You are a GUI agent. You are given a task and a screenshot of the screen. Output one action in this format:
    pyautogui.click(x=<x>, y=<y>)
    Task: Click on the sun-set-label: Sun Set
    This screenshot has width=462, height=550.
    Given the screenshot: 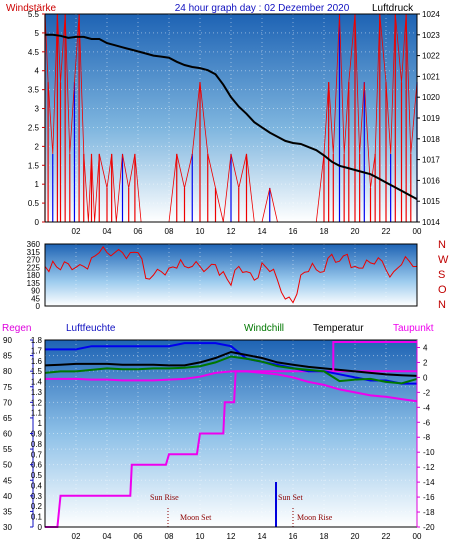 What is the action you would take?
    pyautogui.click(x=290, y=497)
    